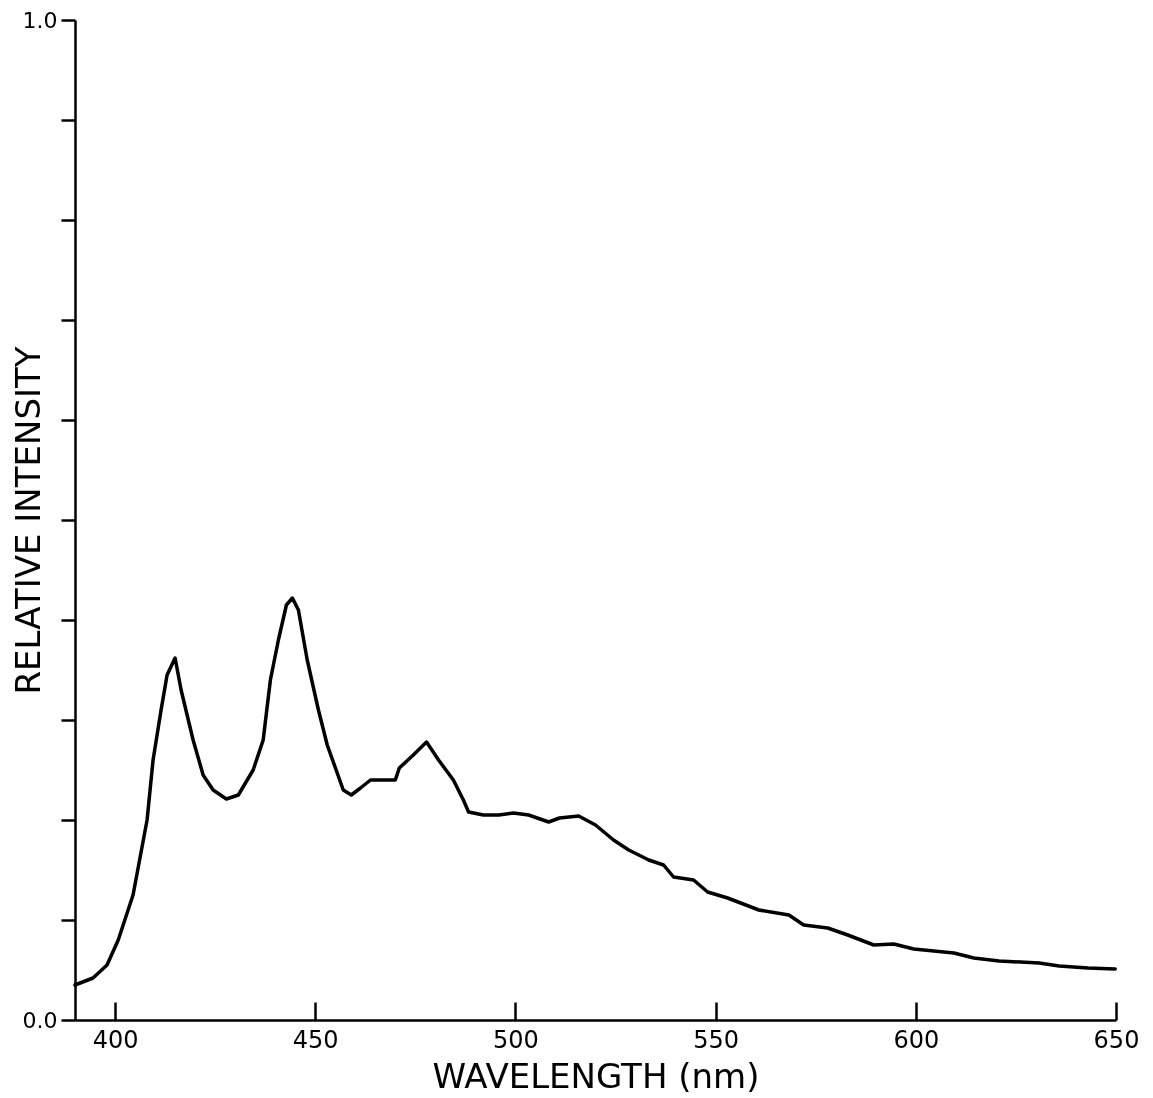 This screenshot has height=1098, width=1153. Describe the element at coordinates (716, 1039) in the screenshot. I see `x-tick-label: 550` at that location.